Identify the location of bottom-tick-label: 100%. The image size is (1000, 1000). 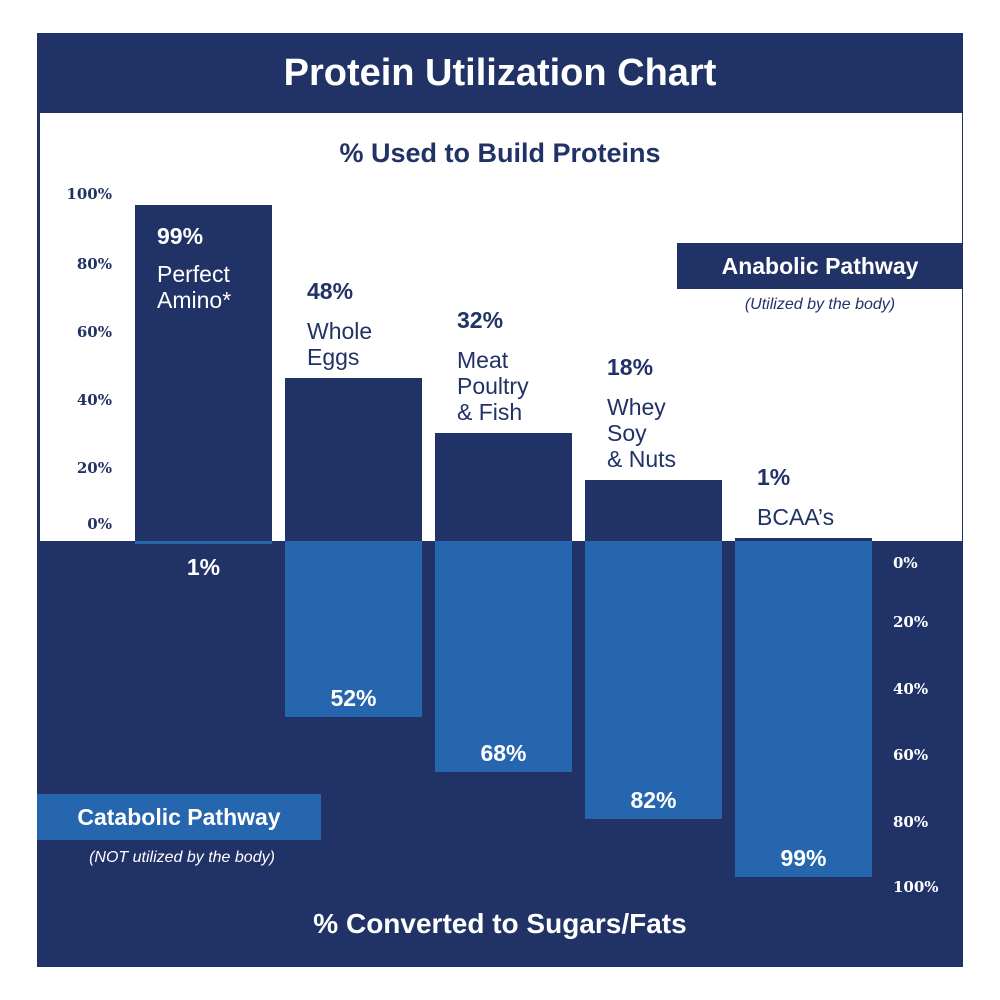
(916, 887).